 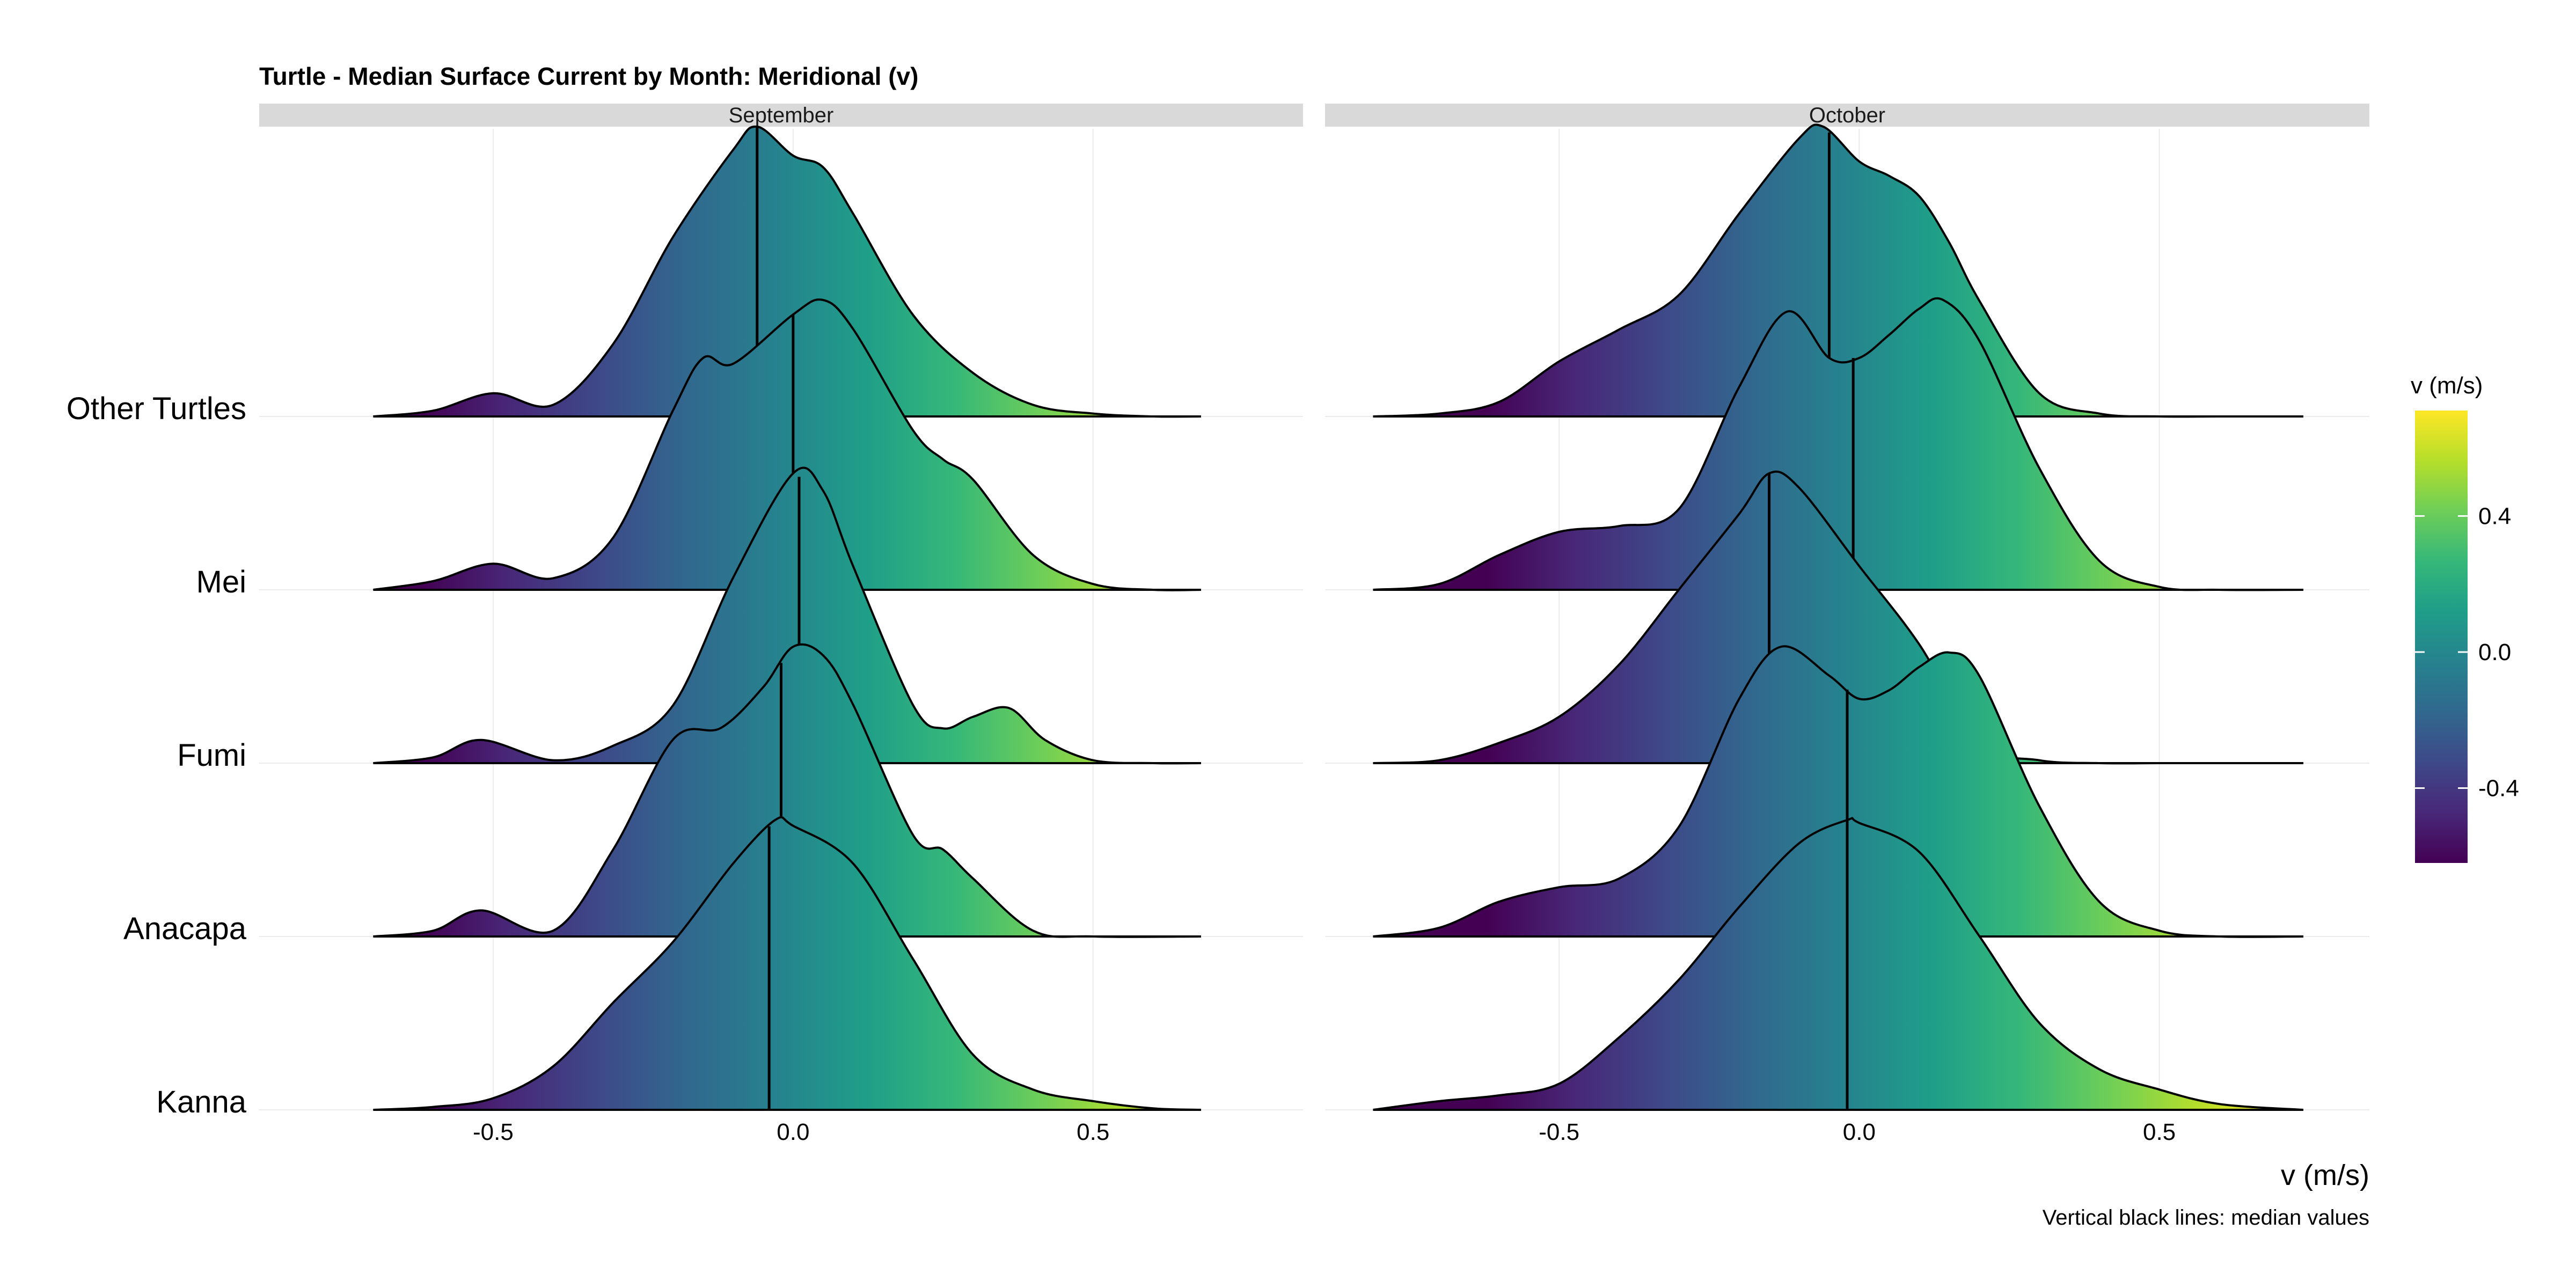 What do you see at coordinates (221, 582) in the screenshot?
I see `y-tick-label: Mei` at bounding box center [221, 582].